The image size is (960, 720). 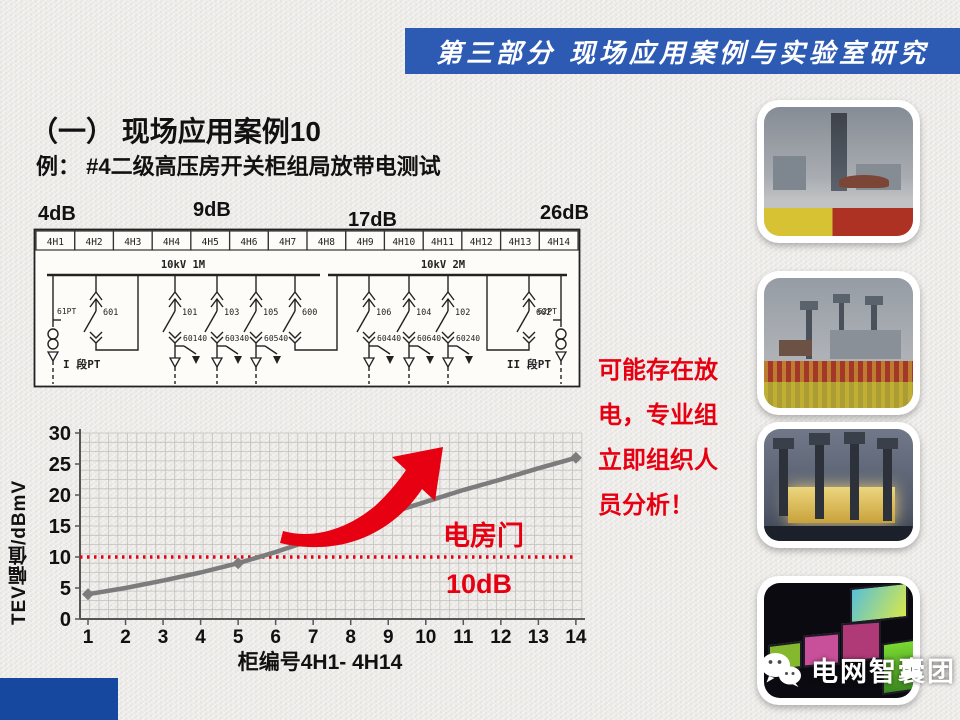 I want to click on photo-led-screen, so click(x=879, y=604).